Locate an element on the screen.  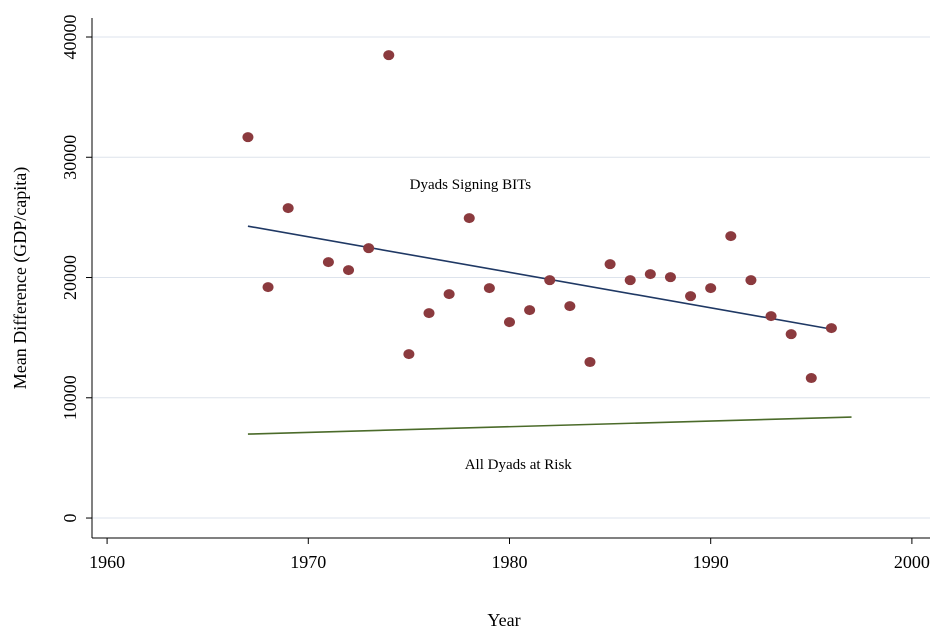
x-tick-label: 1990 is located at coordinates (711, 562).